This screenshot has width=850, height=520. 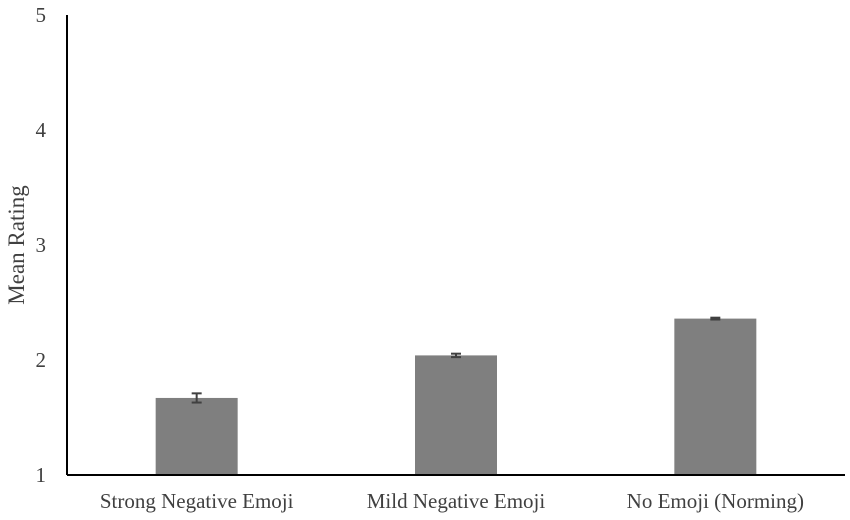 What do you see at coordinates (715, 501) in the screenshot?
I see `x-category-label: No Emoji (Norming)` at bounding box center [715, 501].